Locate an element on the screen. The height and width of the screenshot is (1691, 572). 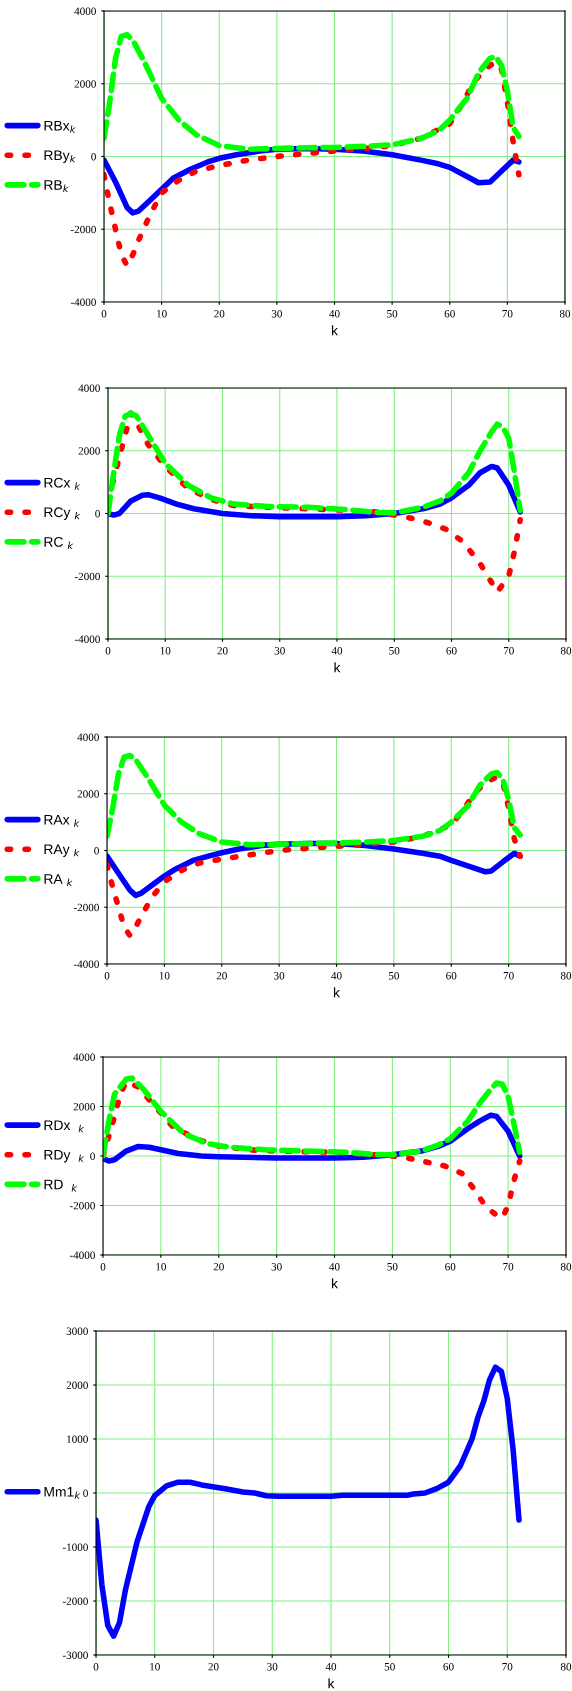
y-tick-label: -3000 is located at coordinates (75, 1655).